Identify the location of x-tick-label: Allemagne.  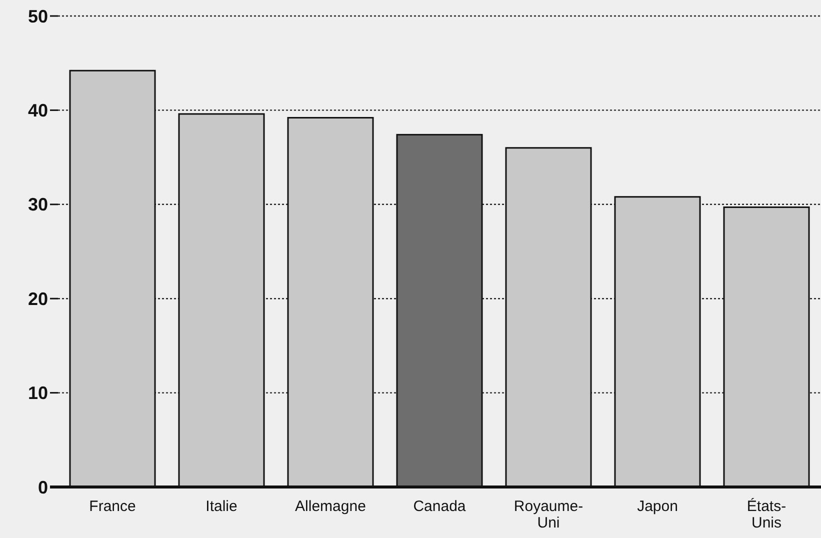
(330, 506).